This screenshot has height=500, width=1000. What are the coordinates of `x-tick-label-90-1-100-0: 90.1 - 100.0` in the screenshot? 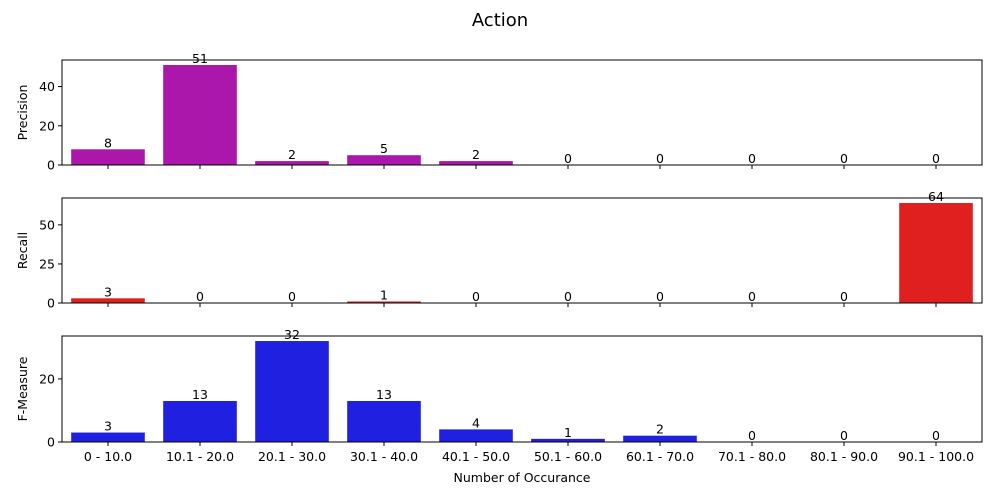 It's located at (936, 456).